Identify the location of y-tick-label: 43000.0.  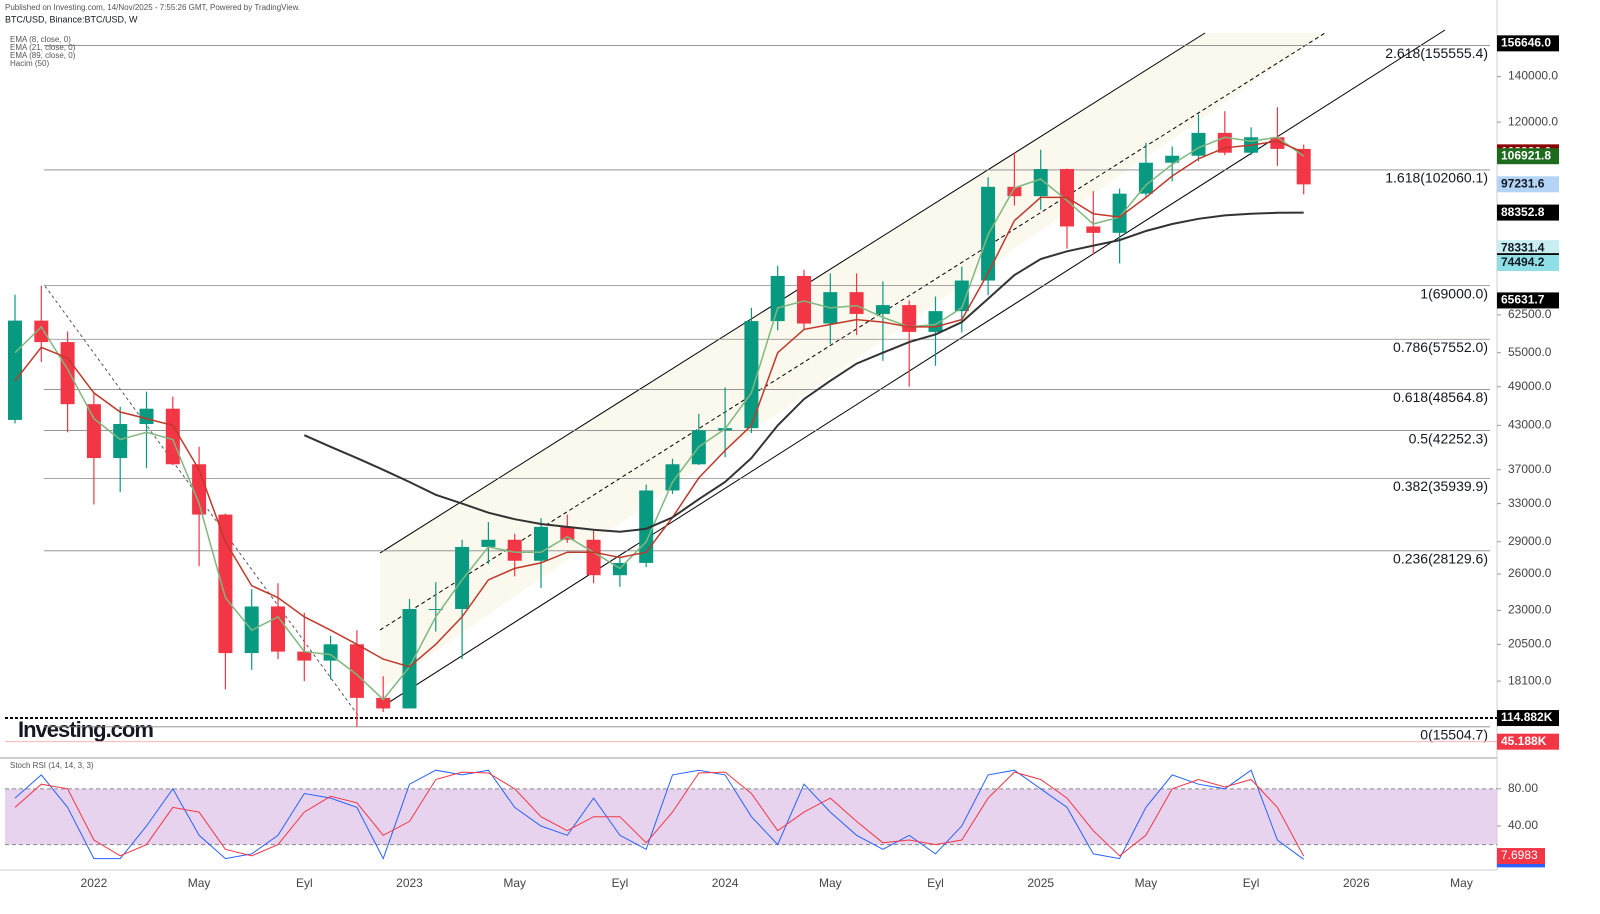
(1530, 425).